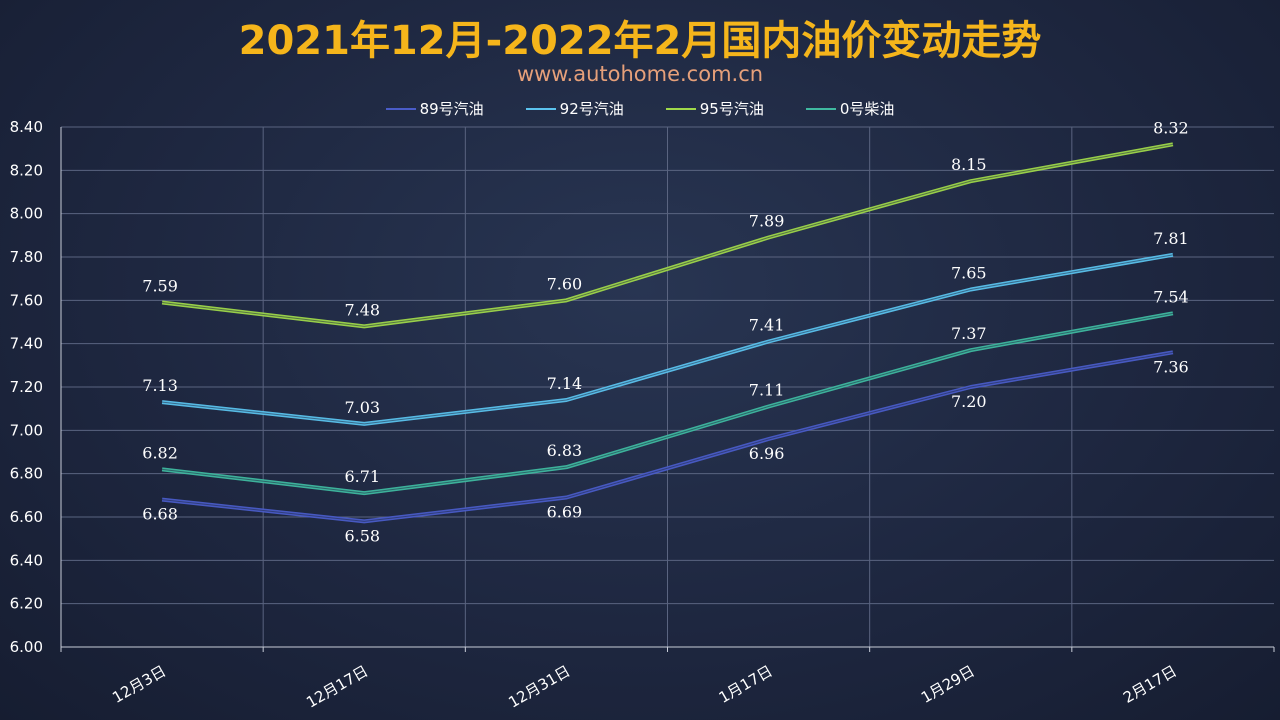 The image size is (1280, 720). I want to click on data-label: 7.03, so click(362, 407).